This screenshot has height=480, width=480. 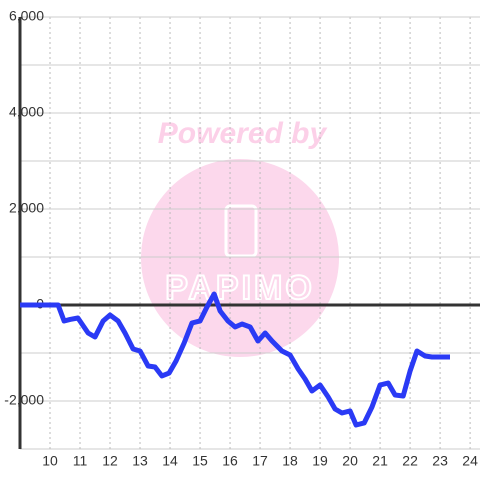 I want to click on x-tick-label: 10, so click(x=50, y=461).